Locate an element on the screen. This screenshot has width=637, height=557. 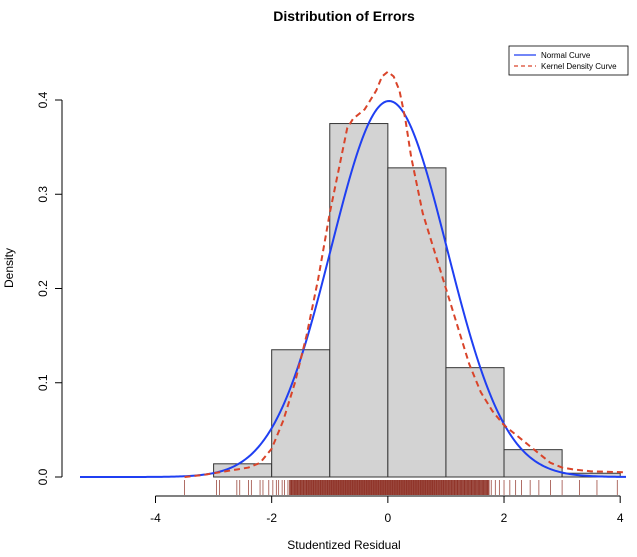
x-axis: -4 -2 0 2 4 is located at coordinates (387, 510).